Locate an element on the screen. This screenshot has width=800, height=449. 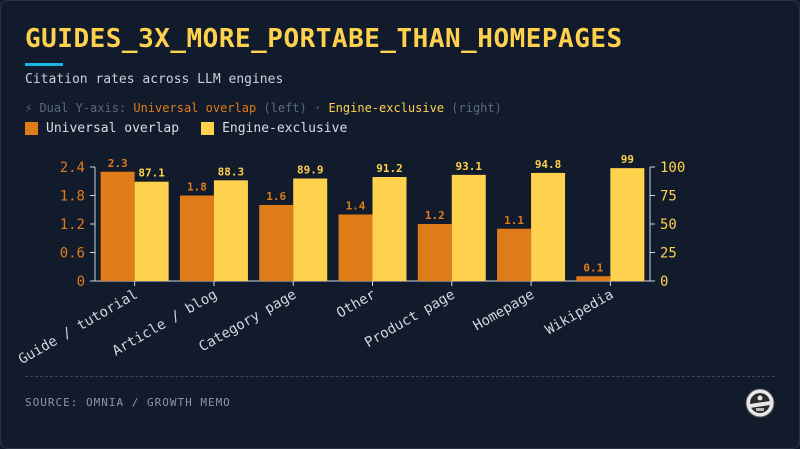
legend-item-exclusive: Engine-exclusive is located at coordinates (274, 128).